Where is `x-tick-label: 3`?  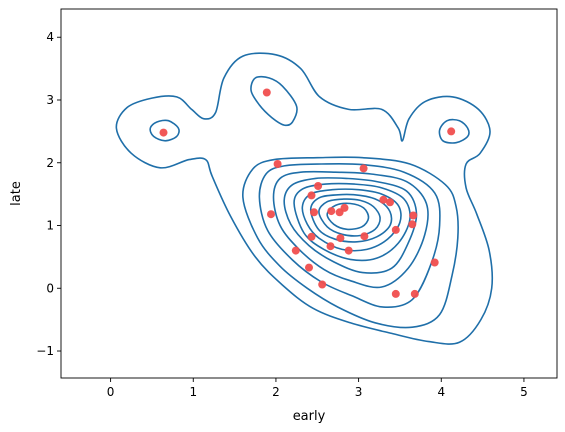 x-tick-label: 3 is located at coordinates (359, 392).